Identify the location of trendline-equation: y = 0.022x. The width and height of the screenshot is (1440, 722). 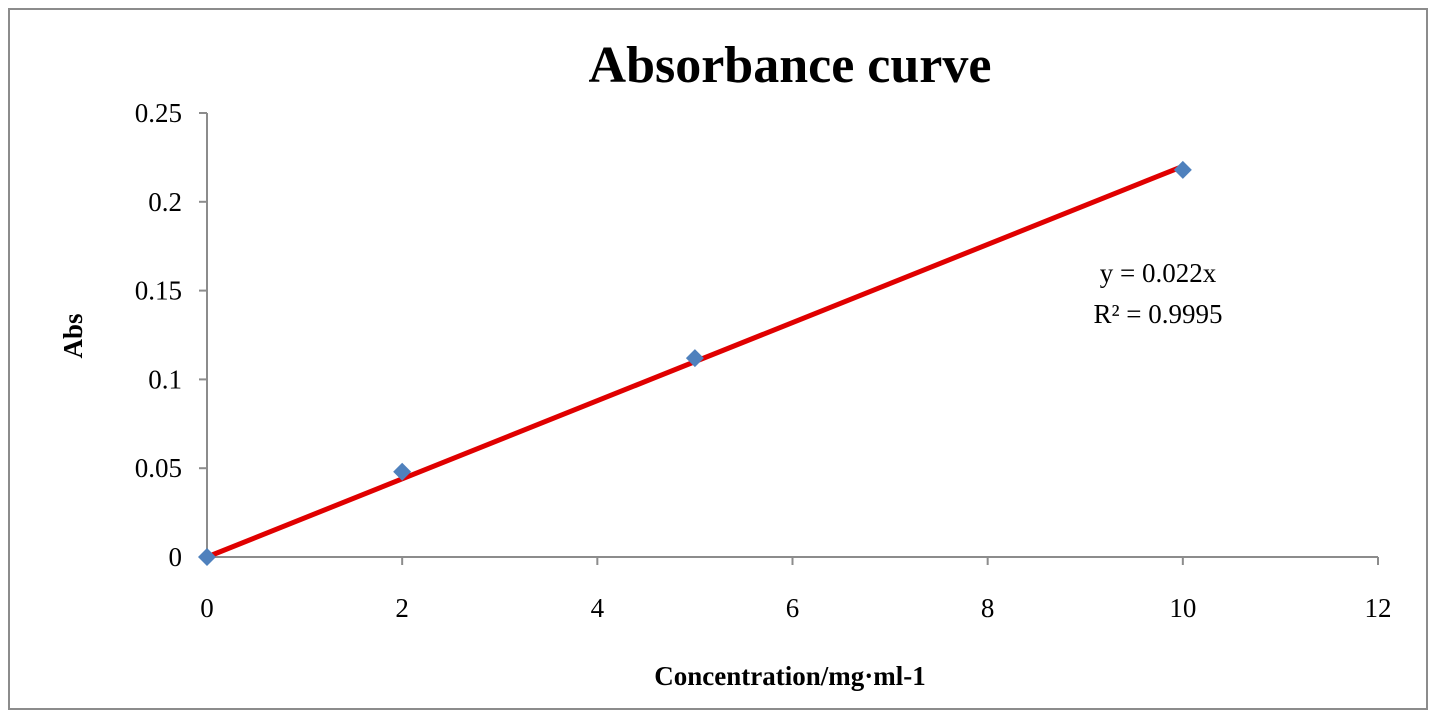
(1158, 273).